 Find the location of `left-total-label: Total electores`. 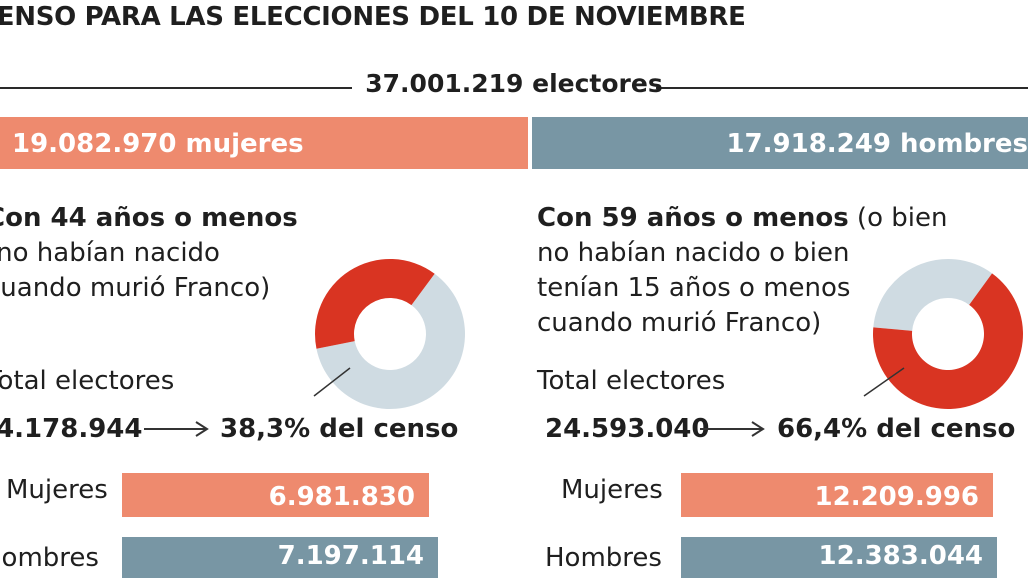

left-total-label: Total electores is located at coordinates (87, 381).